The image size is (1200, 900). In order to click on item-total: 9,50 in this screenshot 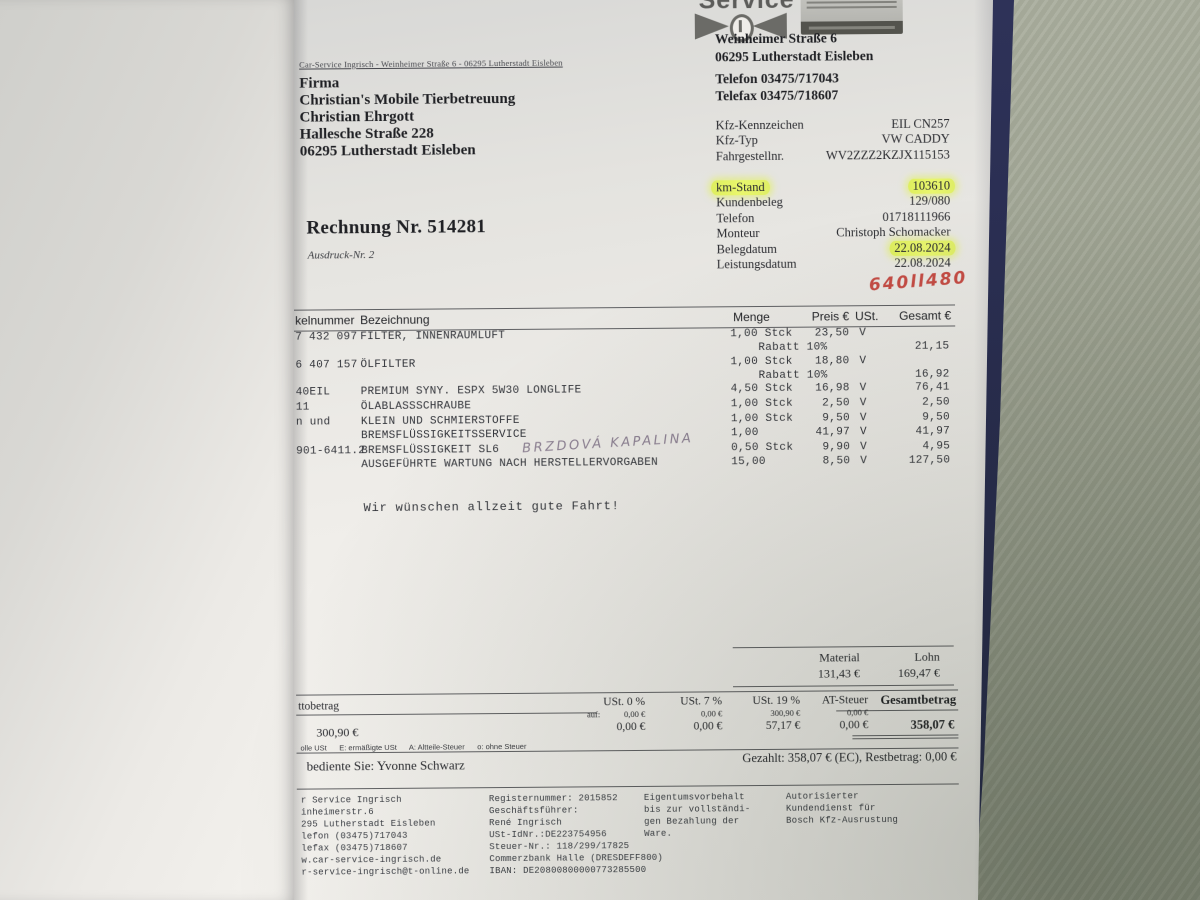, I will do `click(936, 417)`.